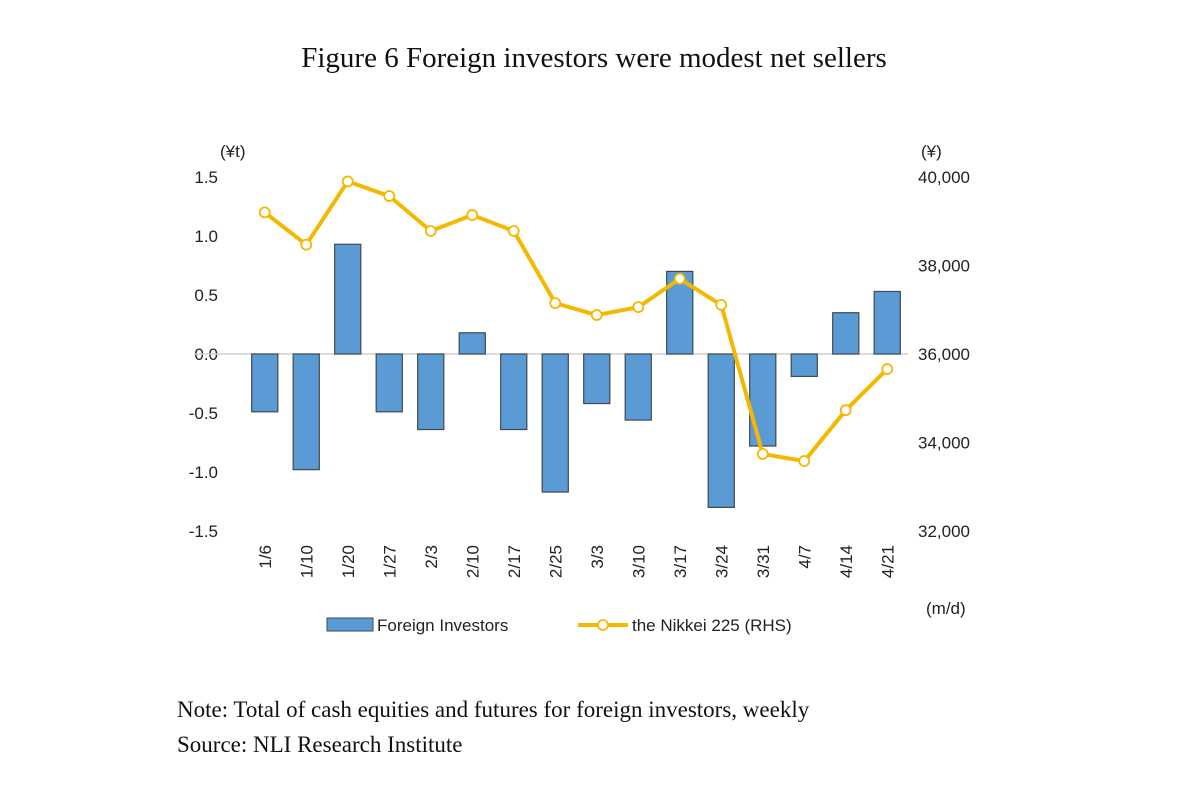 Image resolution: width=1188 pixels, height=805 pixels. What do you see at coordinates (597, 557) in the screenshot?
I see `x-tick-label: 3/3` at bounding box center [597, 557].